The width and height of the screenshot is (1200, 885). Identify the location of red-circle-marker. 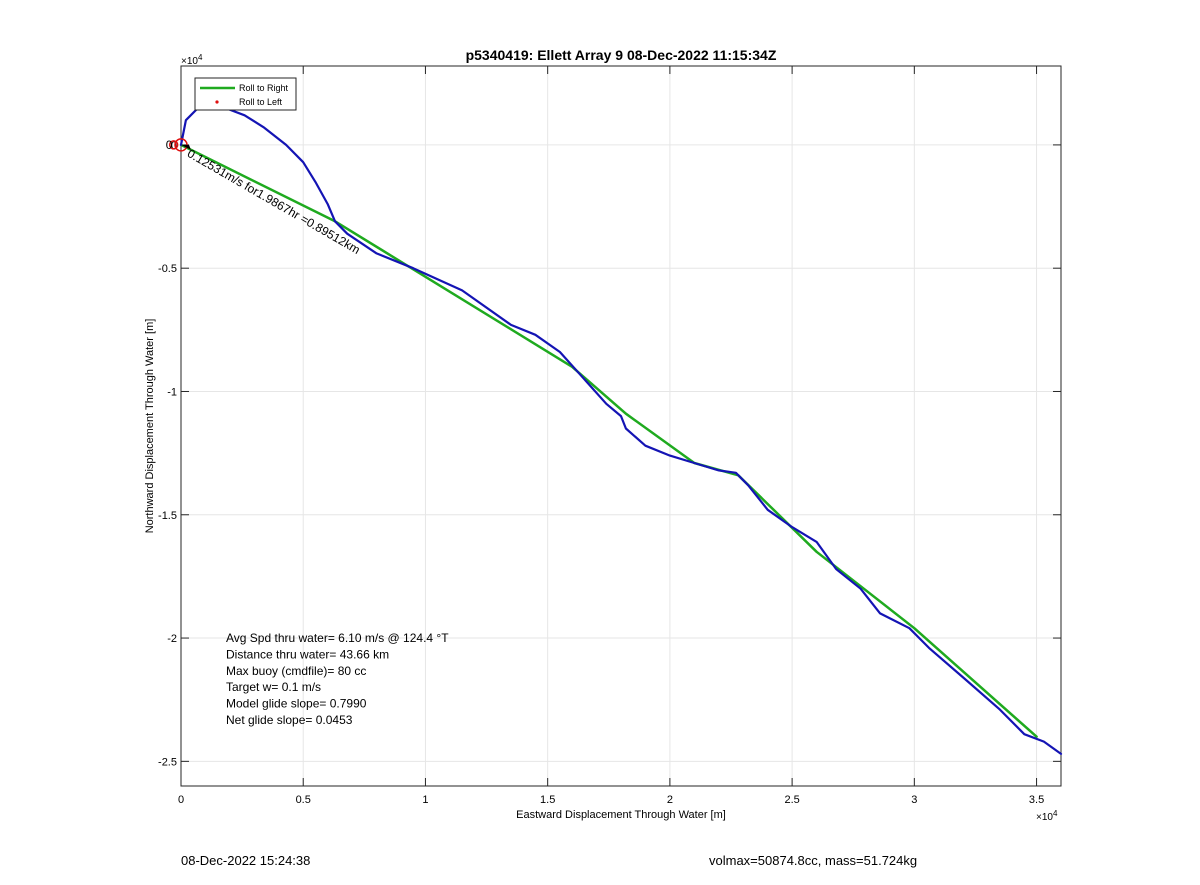
(173, 145).